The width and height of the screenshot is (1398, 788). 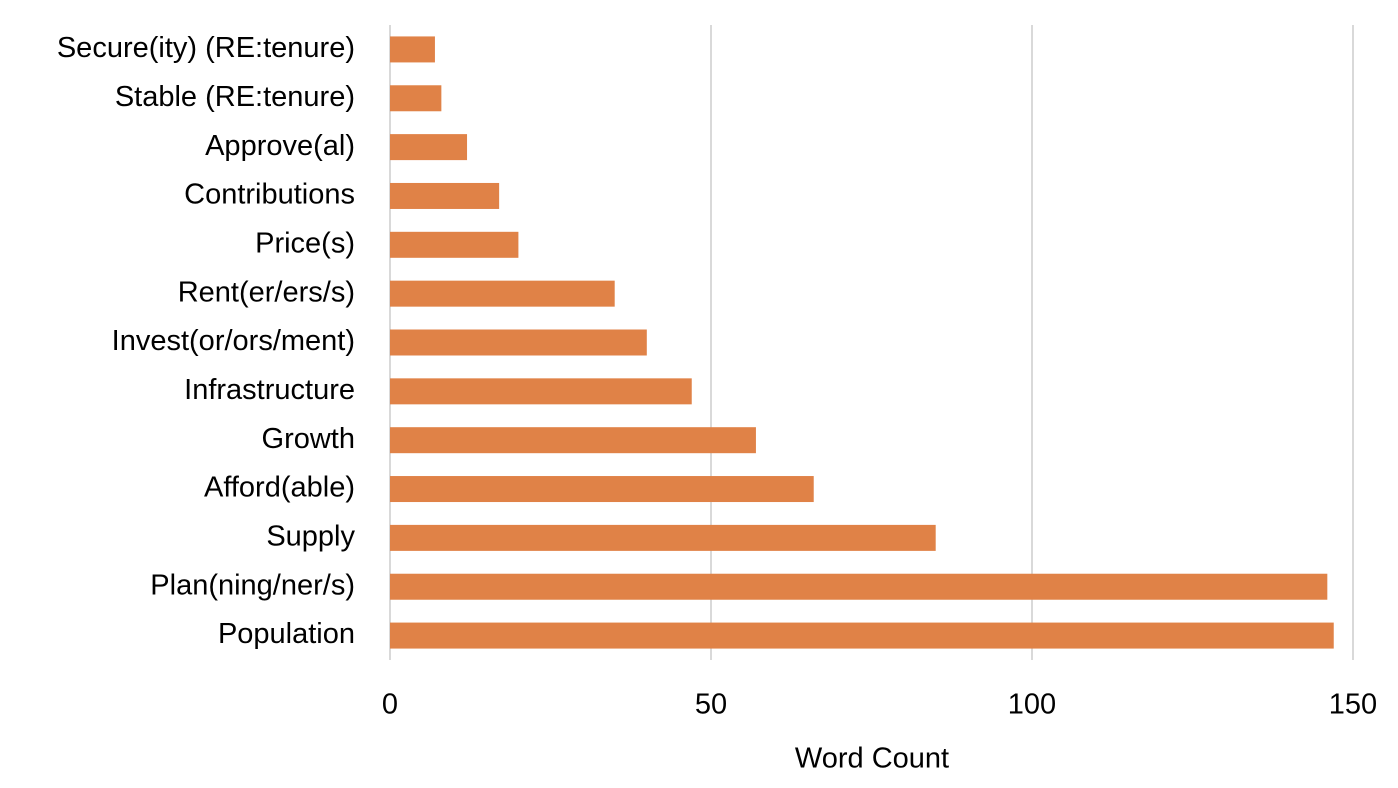 I want to click on y-tick-label: Secure(ity) (RE:tenure), so click(x=206, y=48).